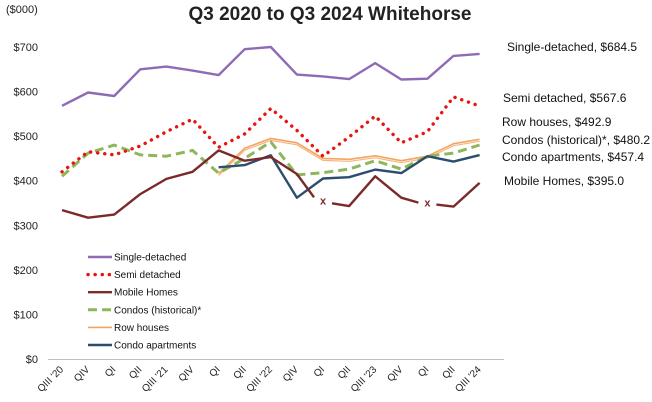 This screenshot has width=652, height=402. Describe the element at coordinates (260, 379) in the screenshot. I see `x-tick-label: QIII '22` at that location.